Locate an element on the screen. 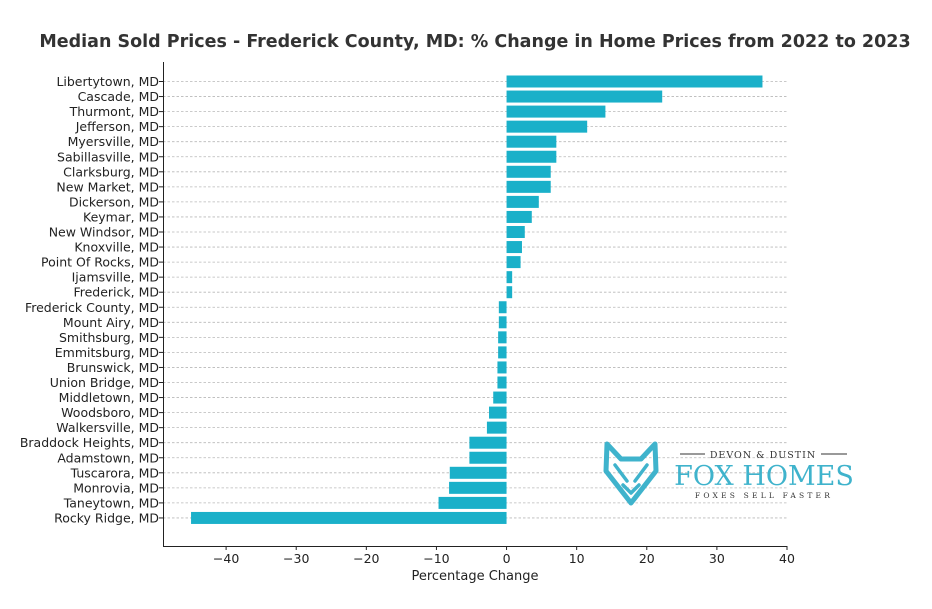 The image size is (932, 609). bar-frederick-md is located at coordinates (509, 292).